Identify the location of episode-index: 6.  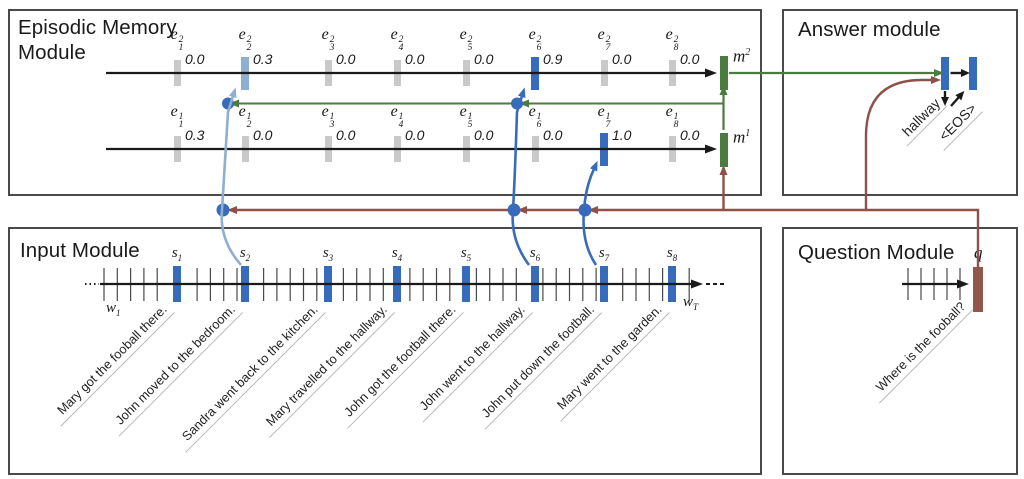
(539, 125).